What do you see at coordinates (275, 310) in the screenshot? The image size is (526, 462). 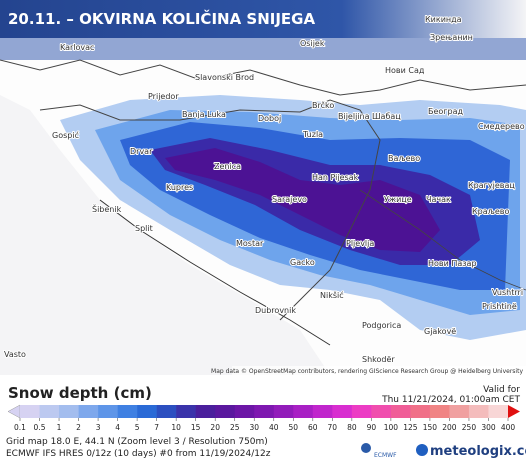 I see `city: Dubrovnik` at bounding box center [275, 310].